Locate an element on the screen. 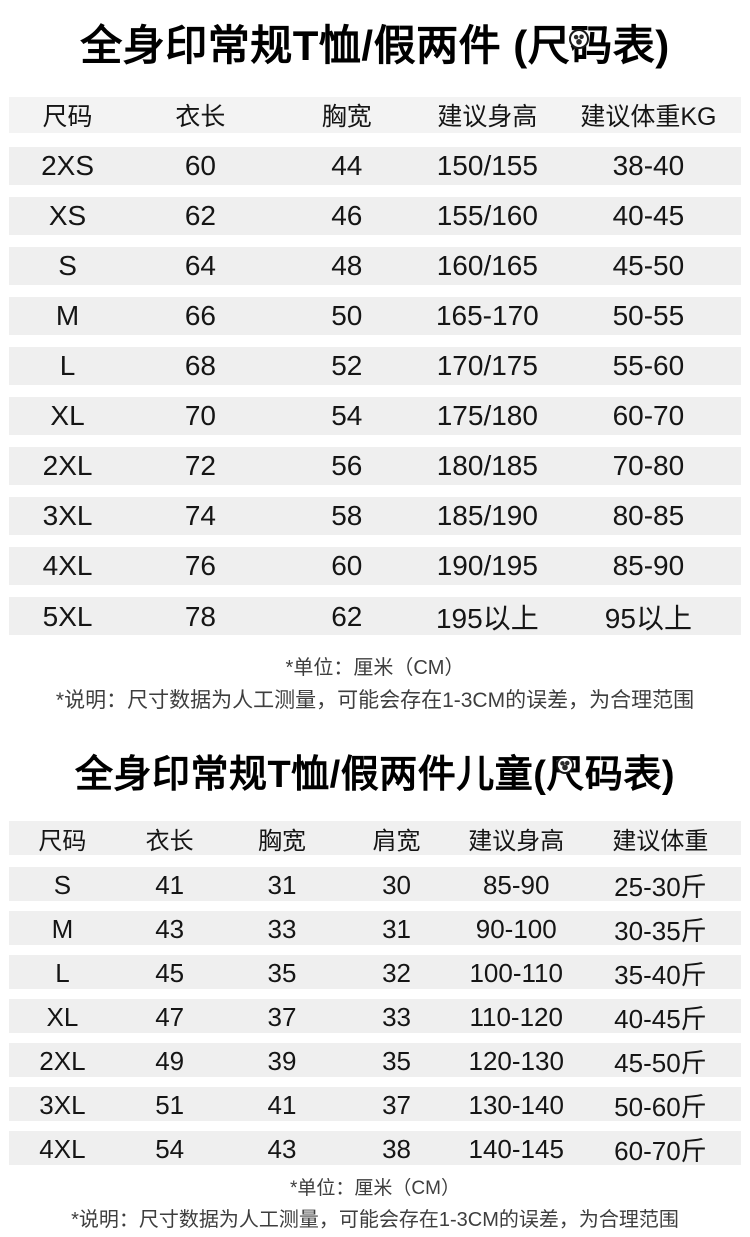  table-cell: 165-170 is located at coordinates (487, 315).